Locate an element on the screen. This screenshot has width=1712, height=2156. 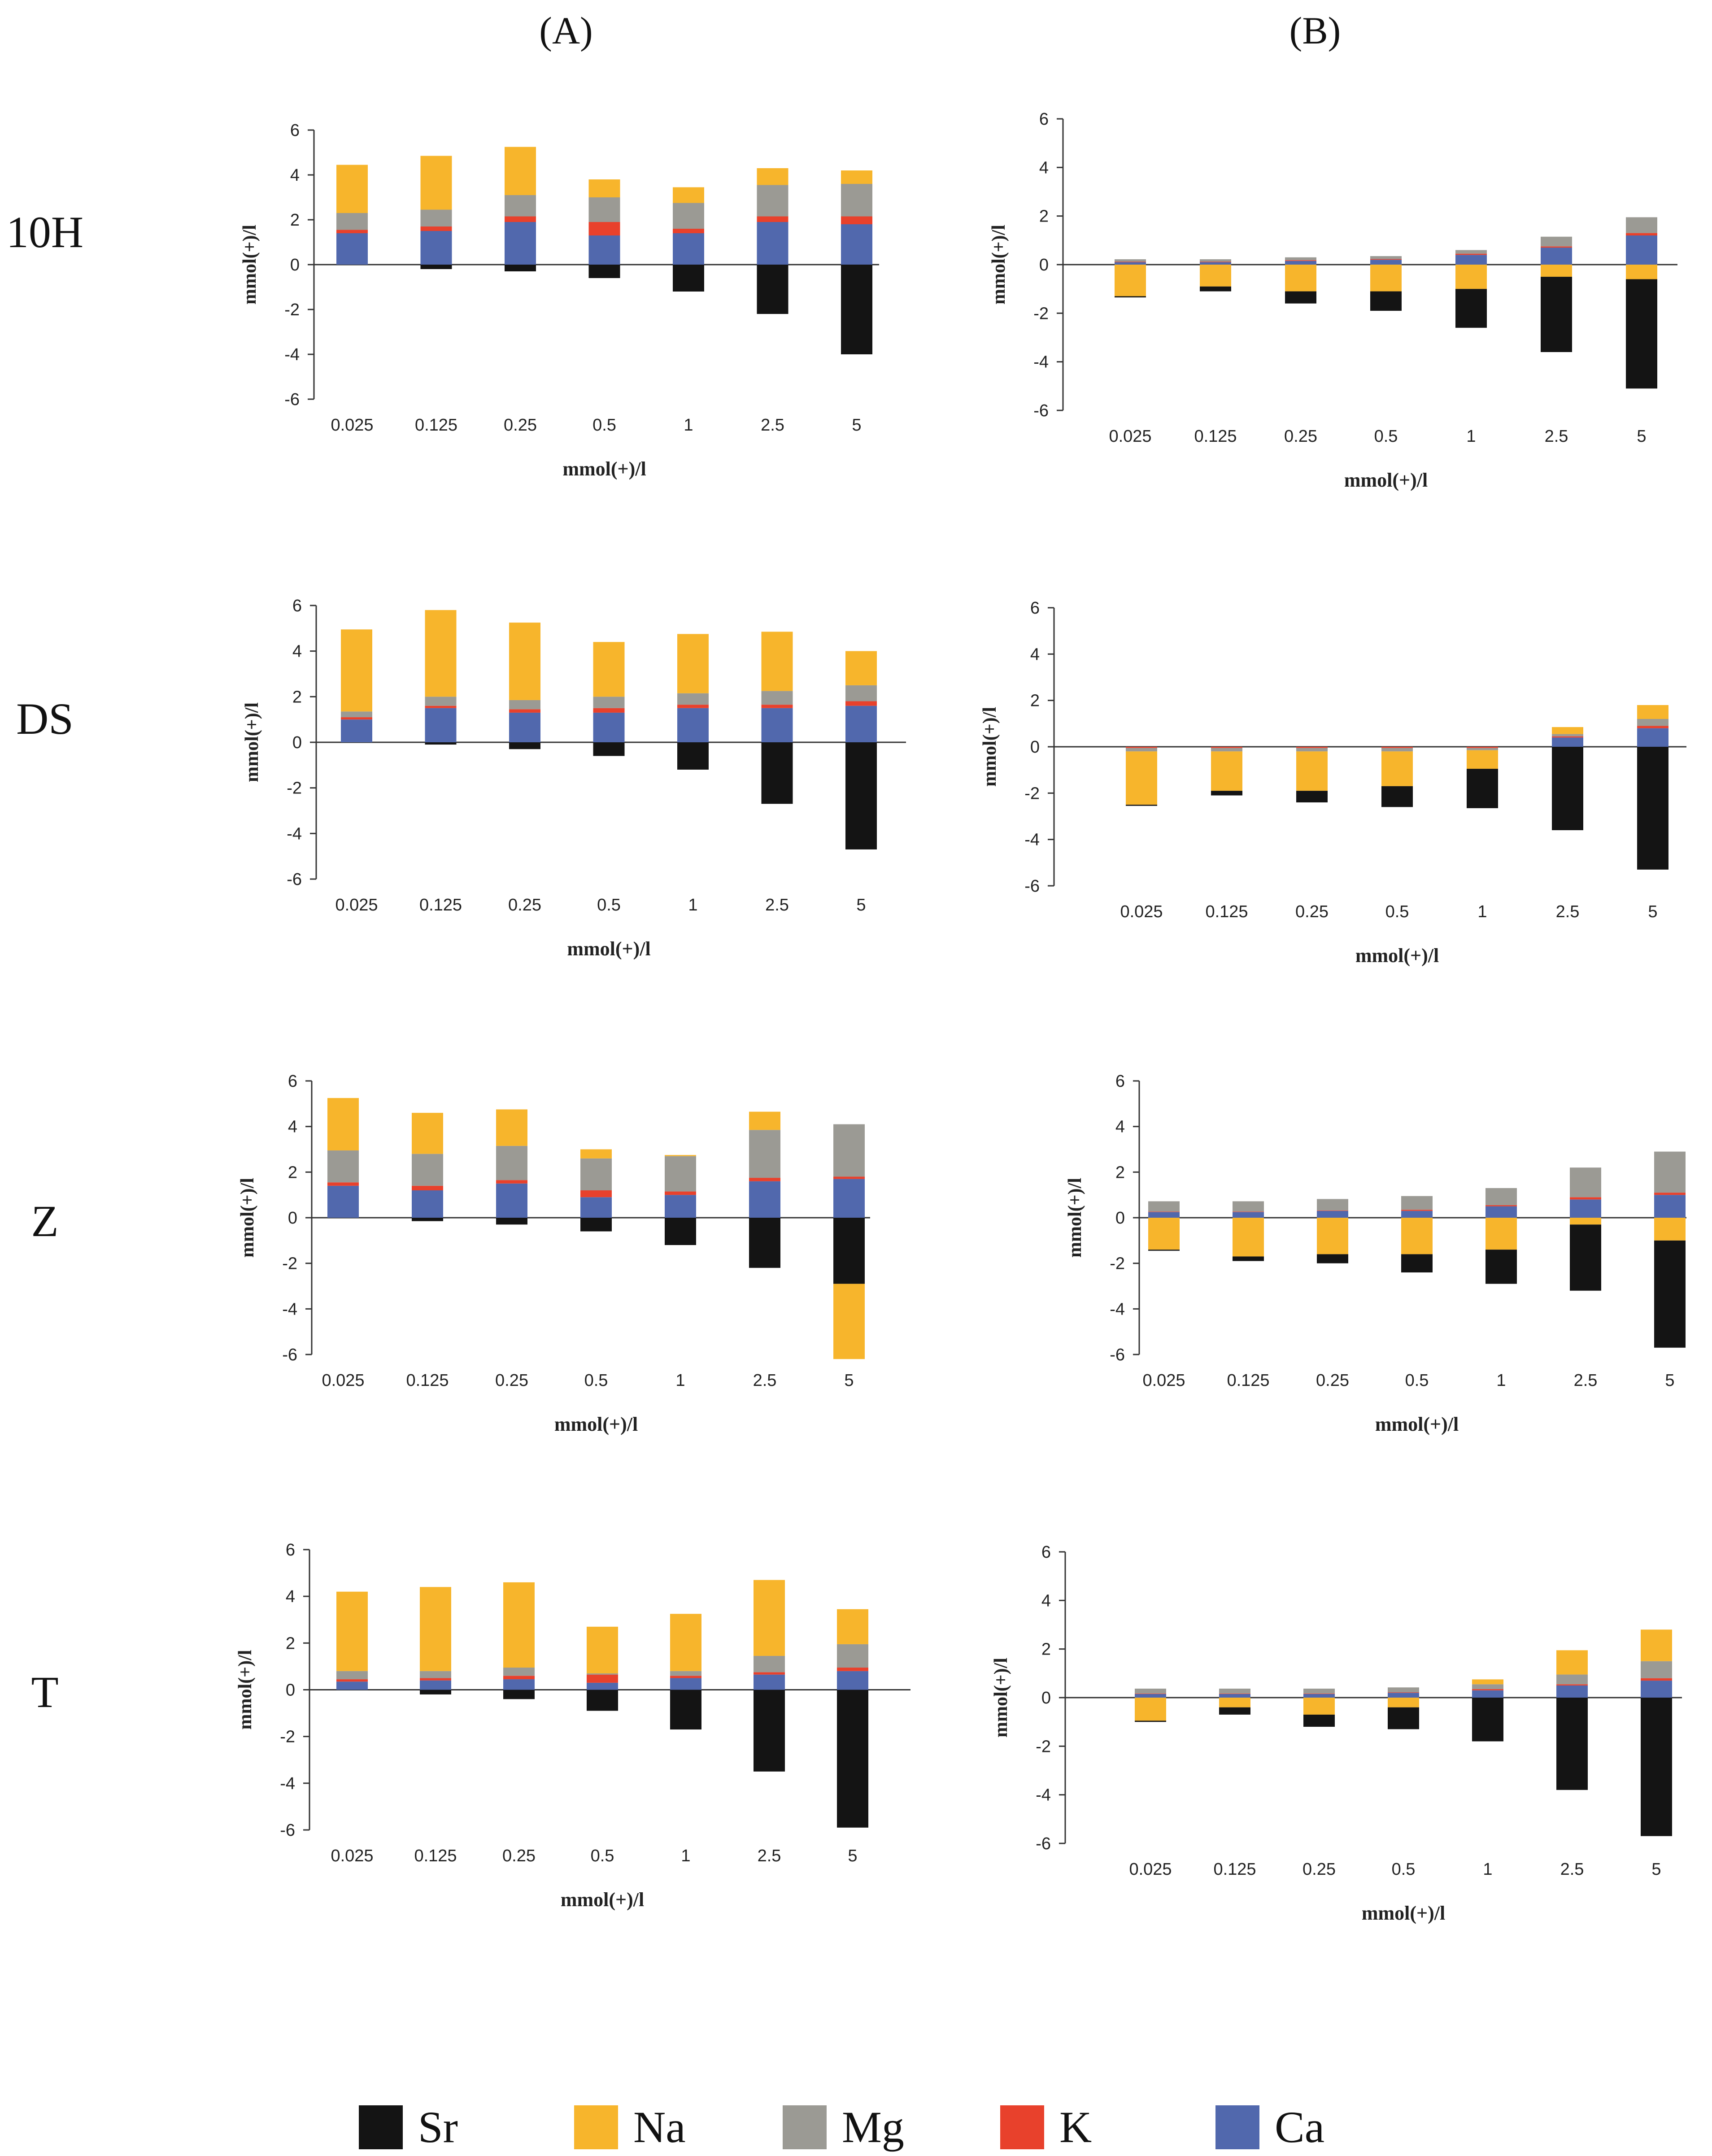
legend-item-k: K is located at coordinates (1046, 2127).